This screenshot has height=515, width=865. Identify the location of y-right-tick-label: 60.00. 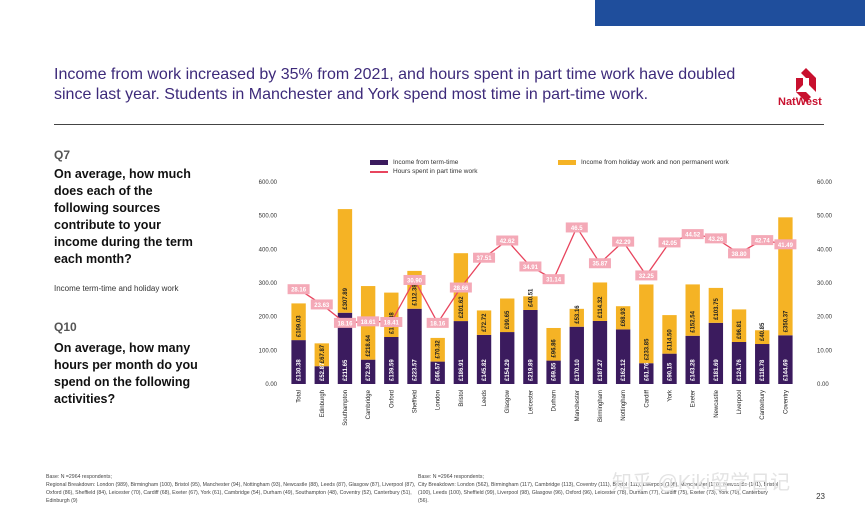
(825, 183).